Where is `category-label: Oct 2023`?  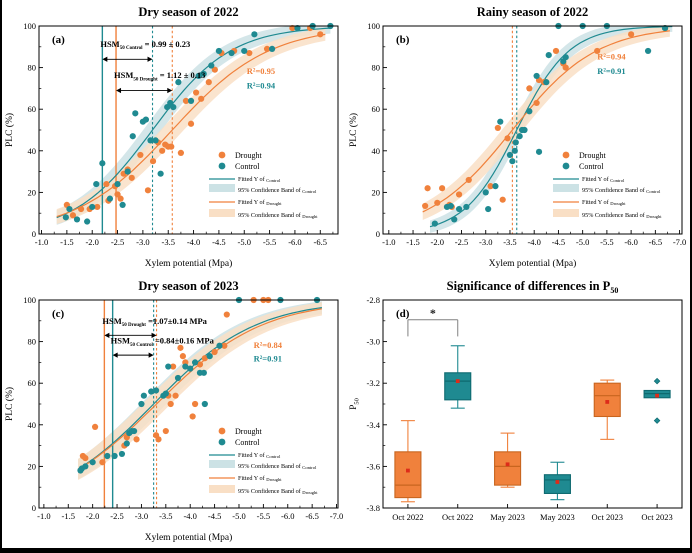 category-label: Oct 2023 is located at coordinates (656, 517).